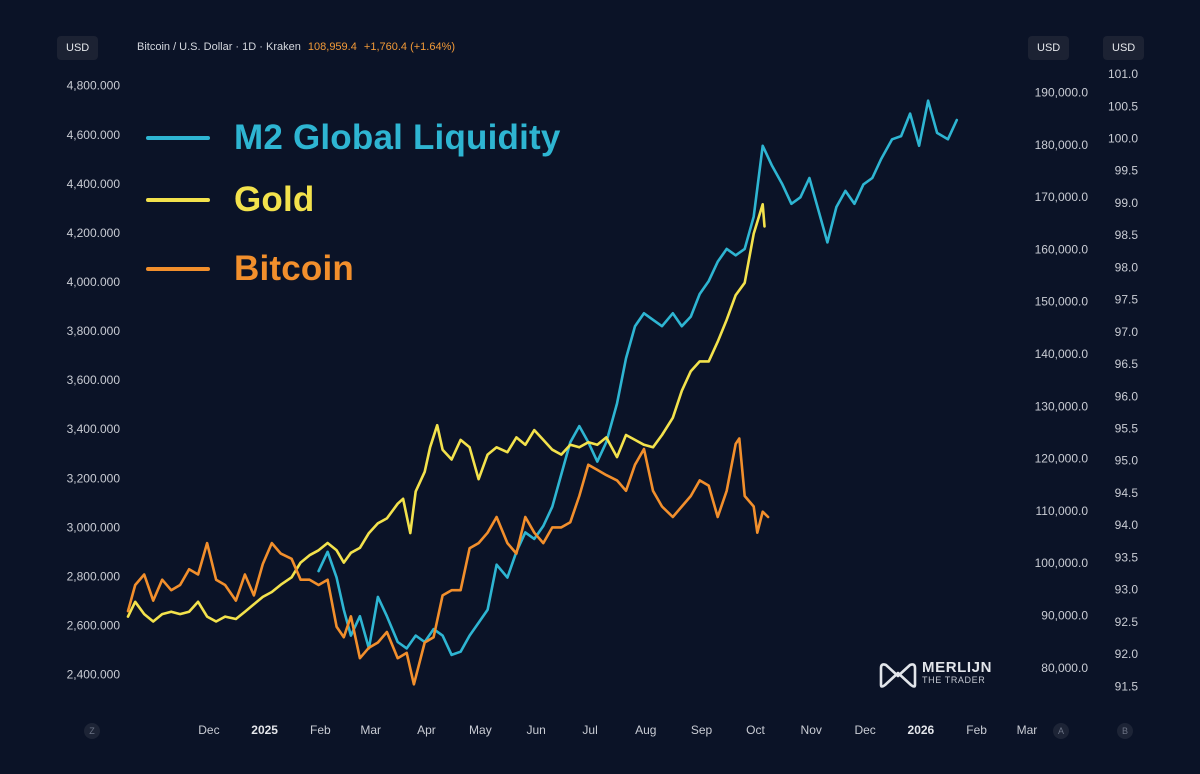  What do you see at coordinates (94, 429) in the screenshot?
I see `y-tick-left: 3,400.000` at bounding box center [94, 429].